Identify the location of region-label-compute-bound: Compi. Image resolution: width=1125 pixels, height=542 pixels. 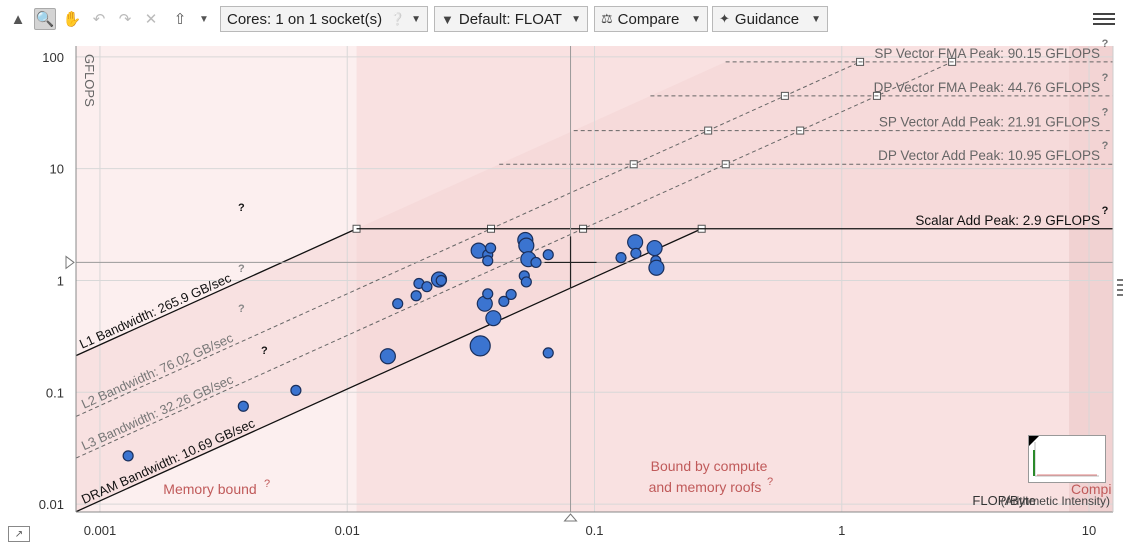
(1091, 489).